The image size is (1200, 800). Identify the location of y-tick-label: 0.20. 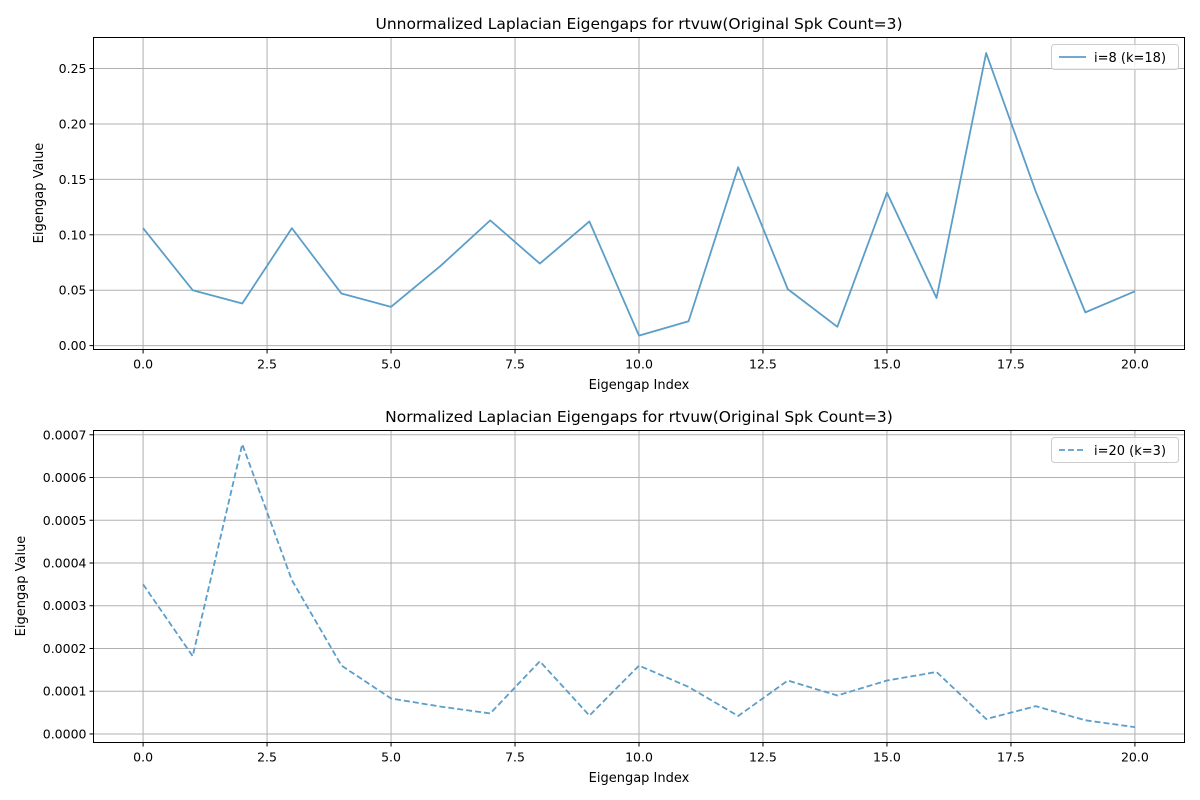
(73, 123).